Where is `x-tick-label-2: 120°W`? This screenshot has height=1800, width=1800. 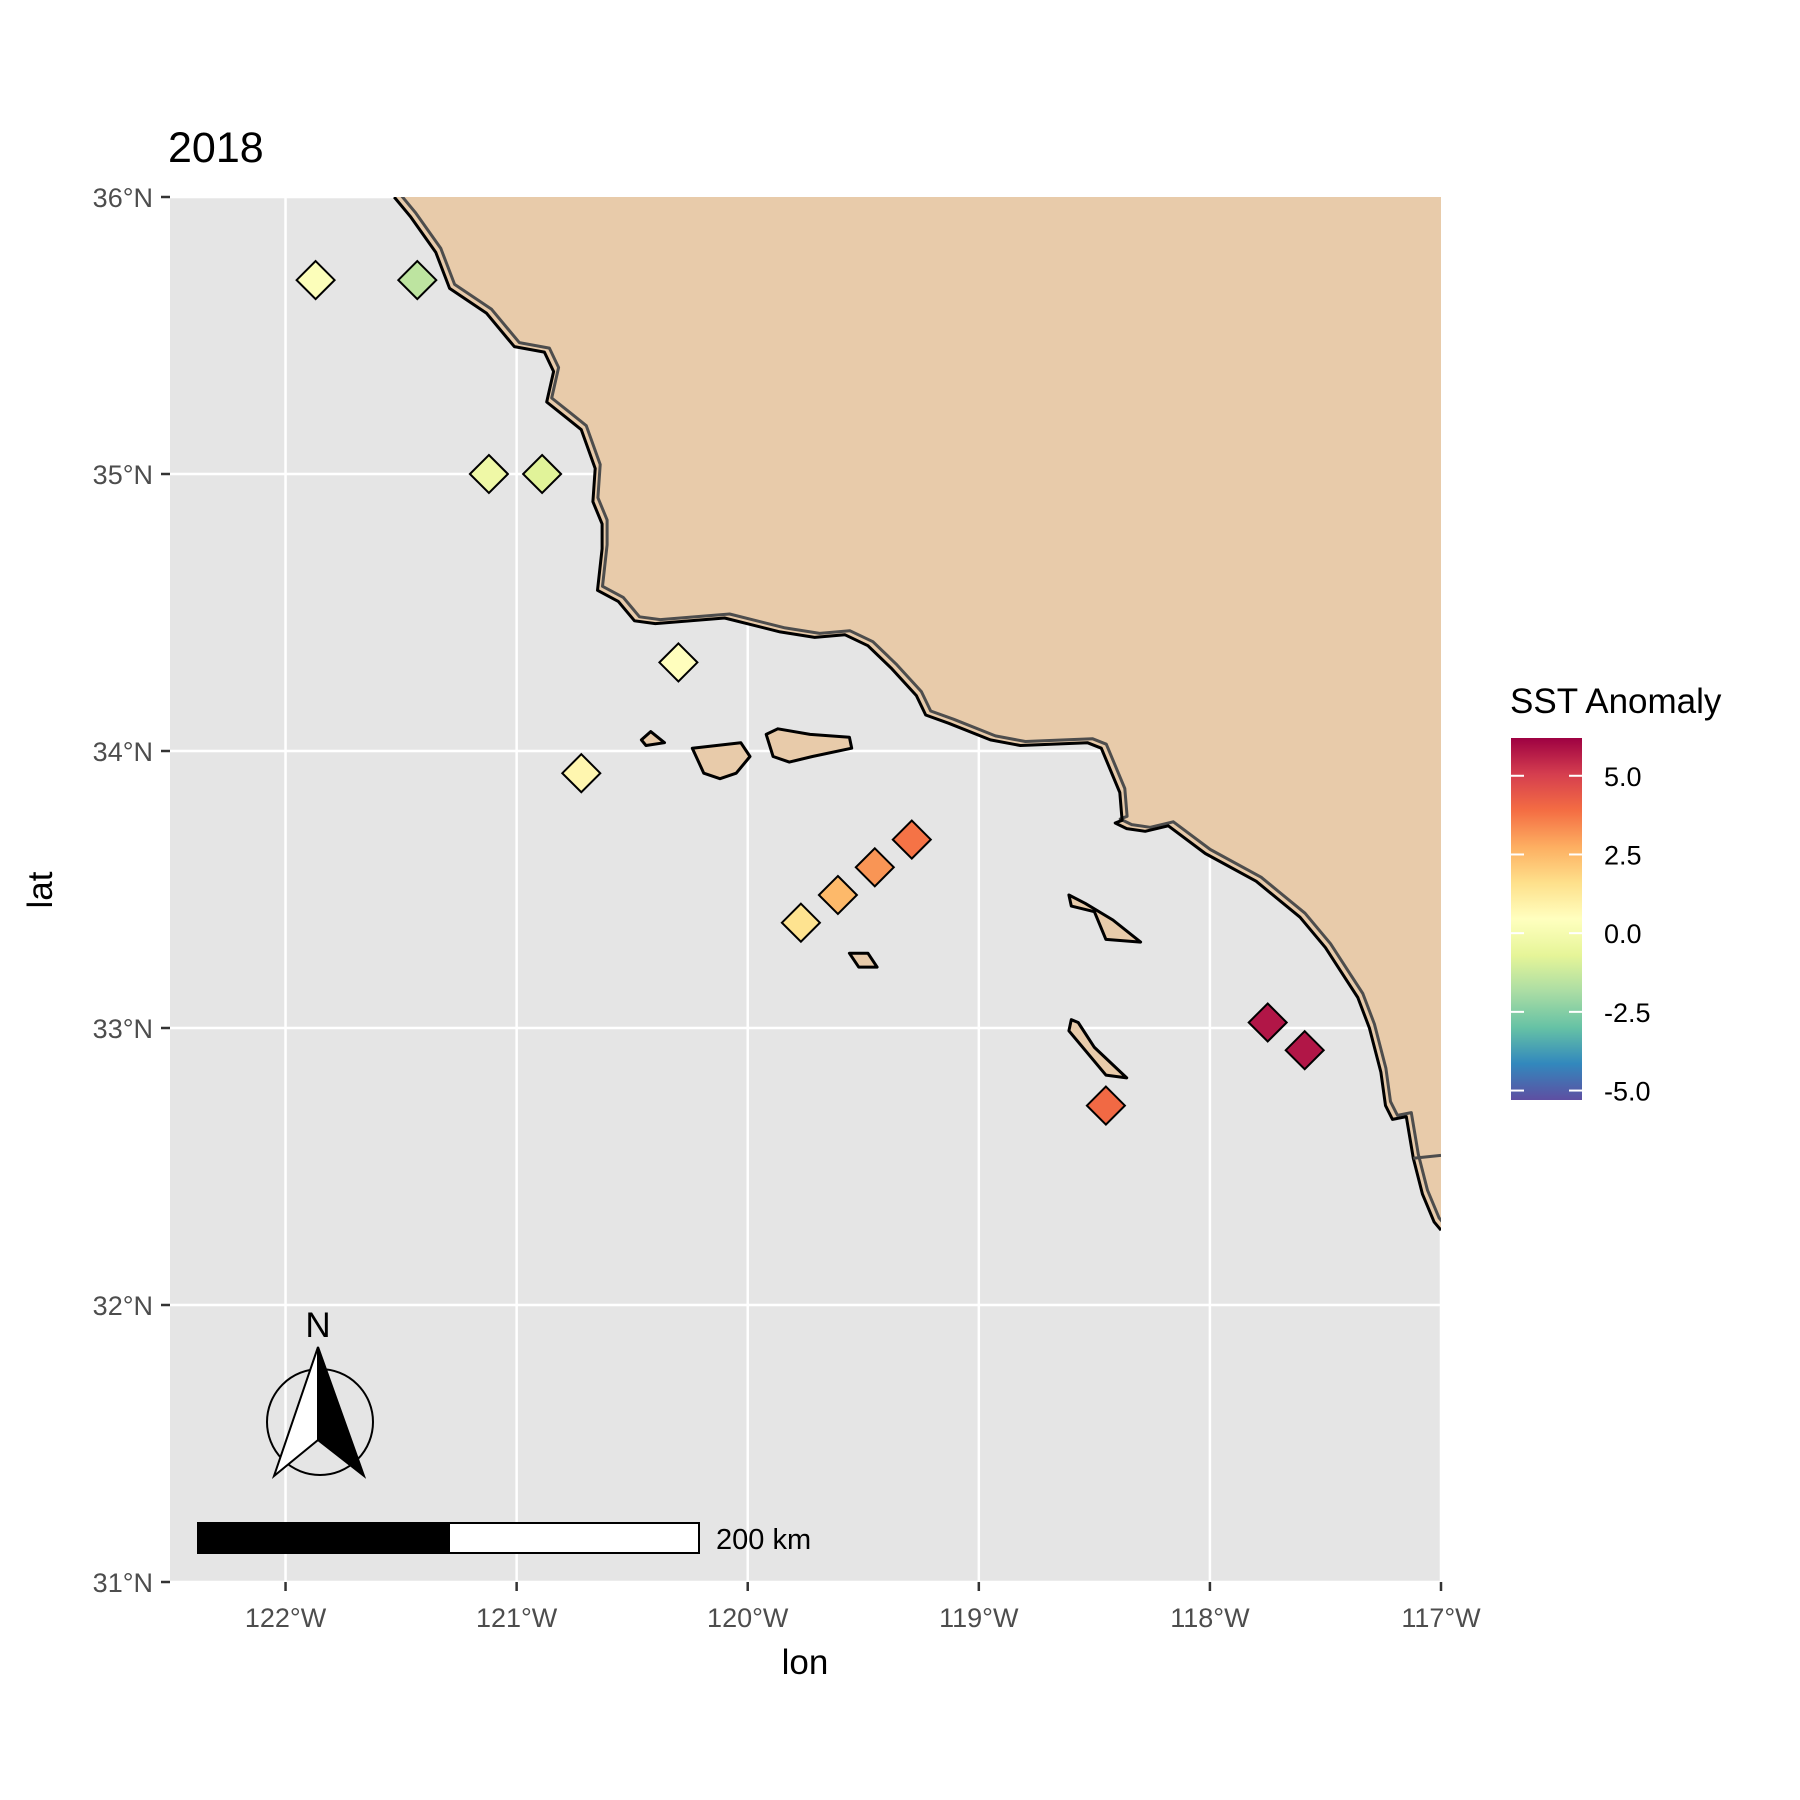 x-tick-label-2: 120°W is located at coordinates (748, 1618).